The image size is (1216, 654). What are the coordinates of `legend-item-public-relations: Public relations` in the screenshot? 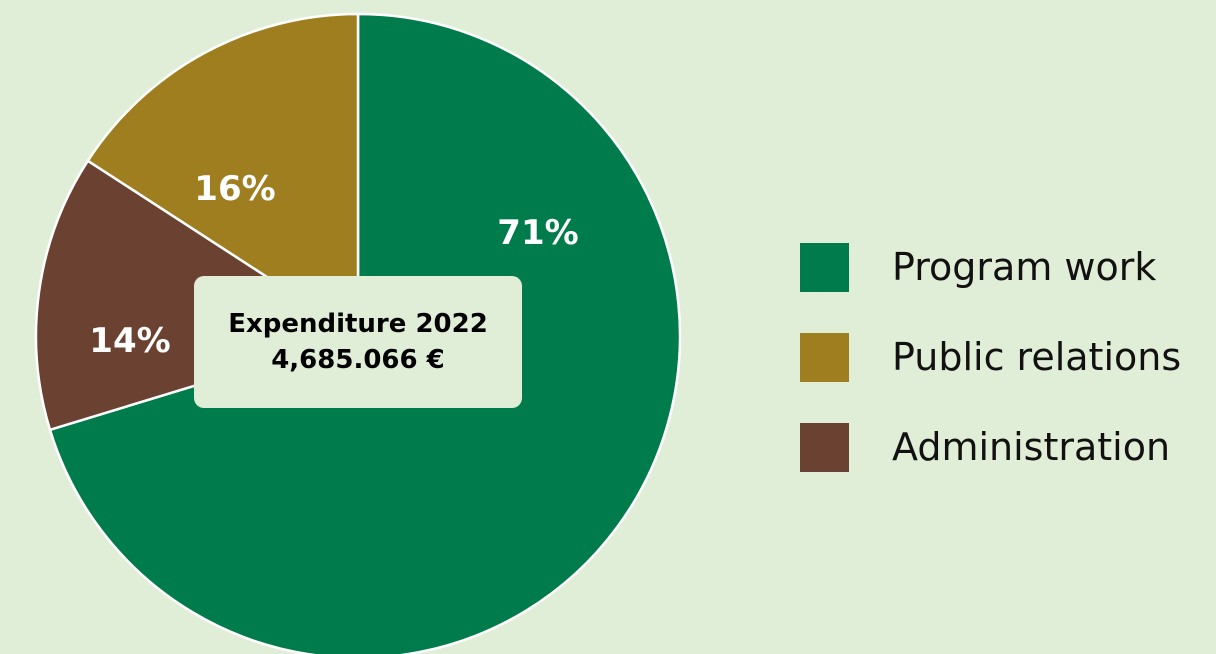 It's located at (990, 357).